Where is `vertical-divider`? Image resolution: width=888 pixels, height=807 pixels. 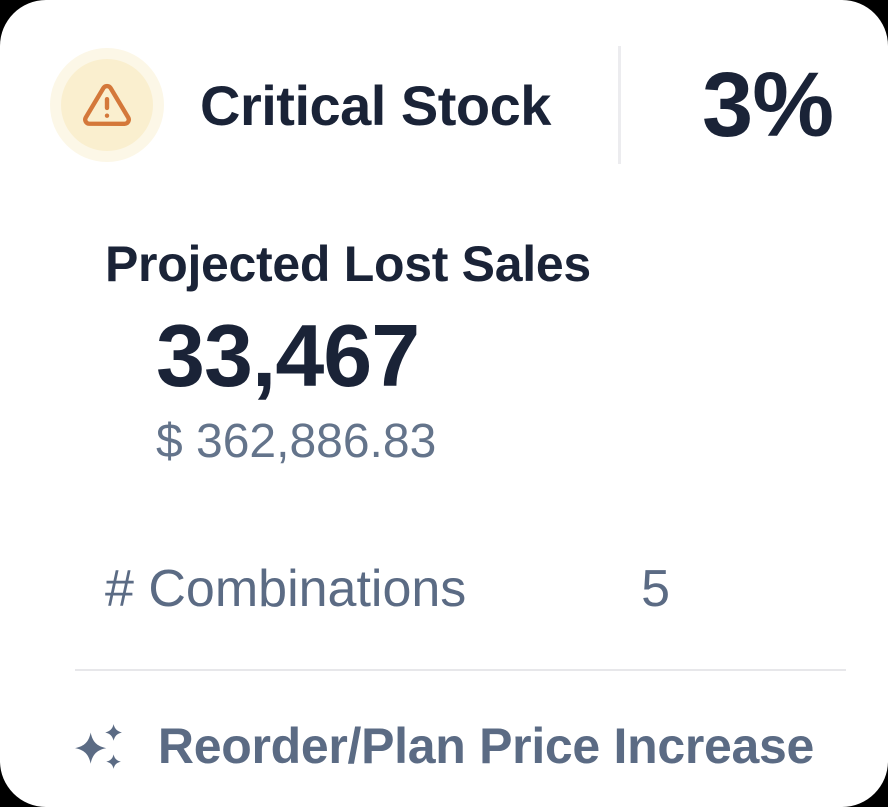
vertical-divider is located at coordinates (619, 105).